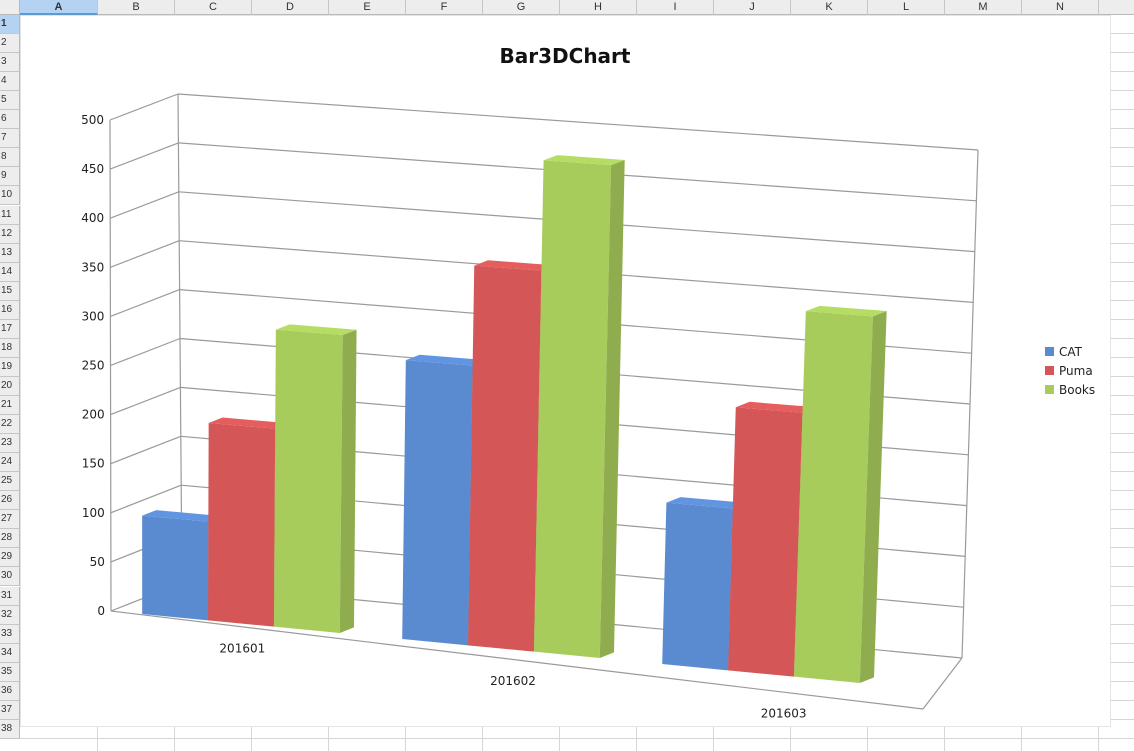 The height and width of the screenshot is (751, 1134). I want to click on row-header-19: 19, so click(10, 367).